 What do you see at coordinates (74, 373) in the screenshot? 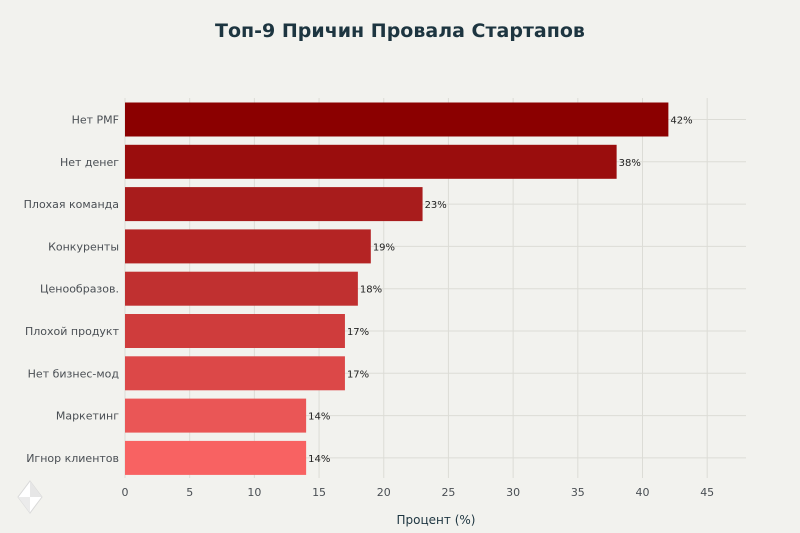
I see `category-label: Нет бизнес-мод` at bounding box center [74, 373].